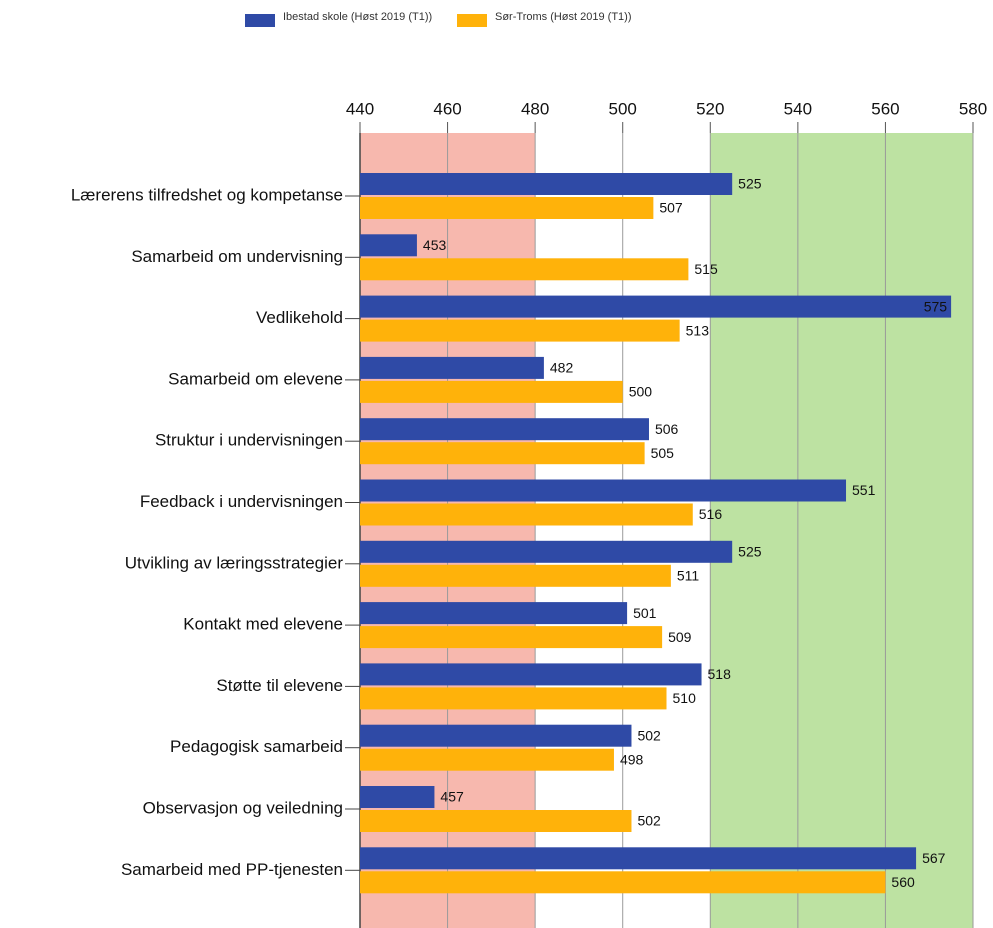 Image resolution: width=993 pixels, height=928 pixels. I want to click on legend-item: Ibestad skole (Høst 2019 (T1)), so click(344, 18).